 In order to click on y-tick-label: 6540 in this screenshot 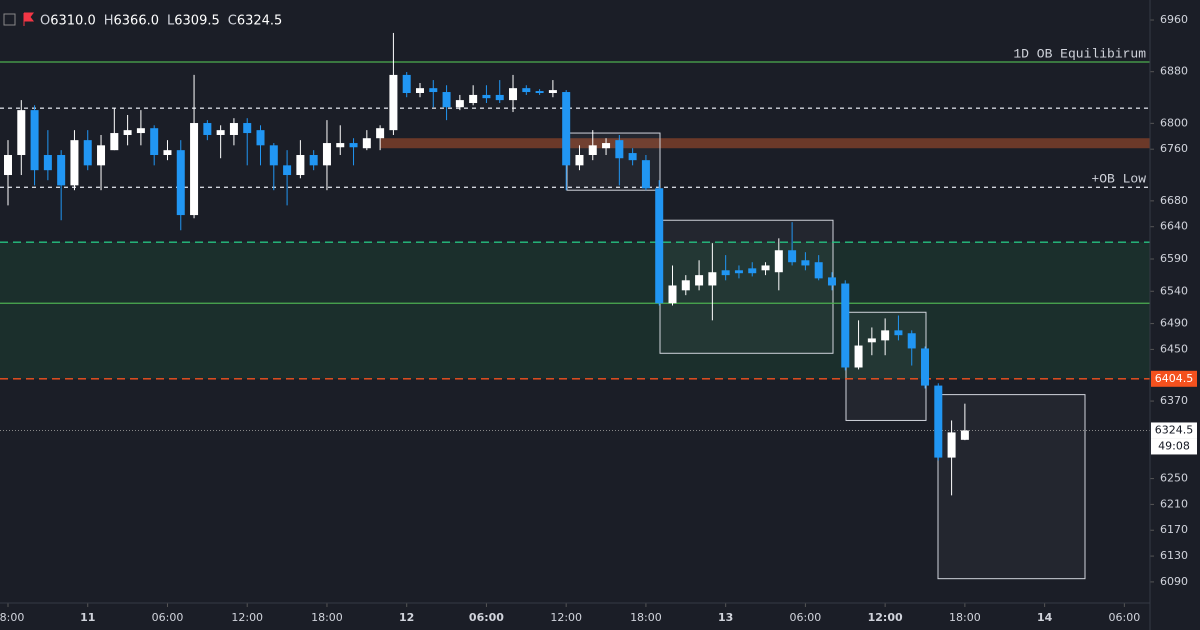, I will do `click(1174, 290)`.